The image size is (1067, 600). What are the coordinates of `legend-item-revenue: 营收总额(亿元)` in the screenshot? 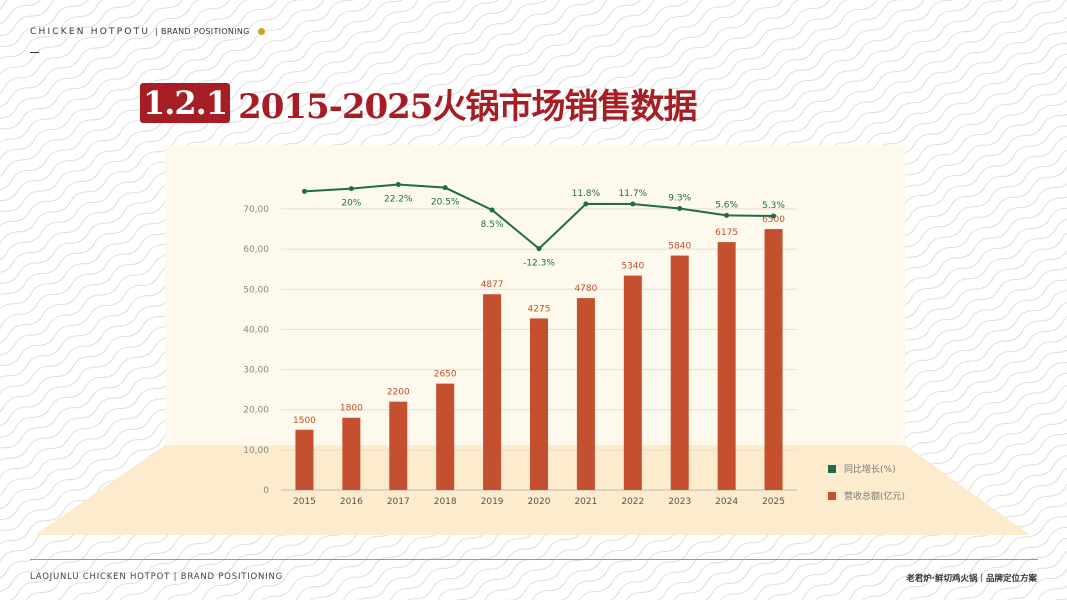 It's located at (866, 495).